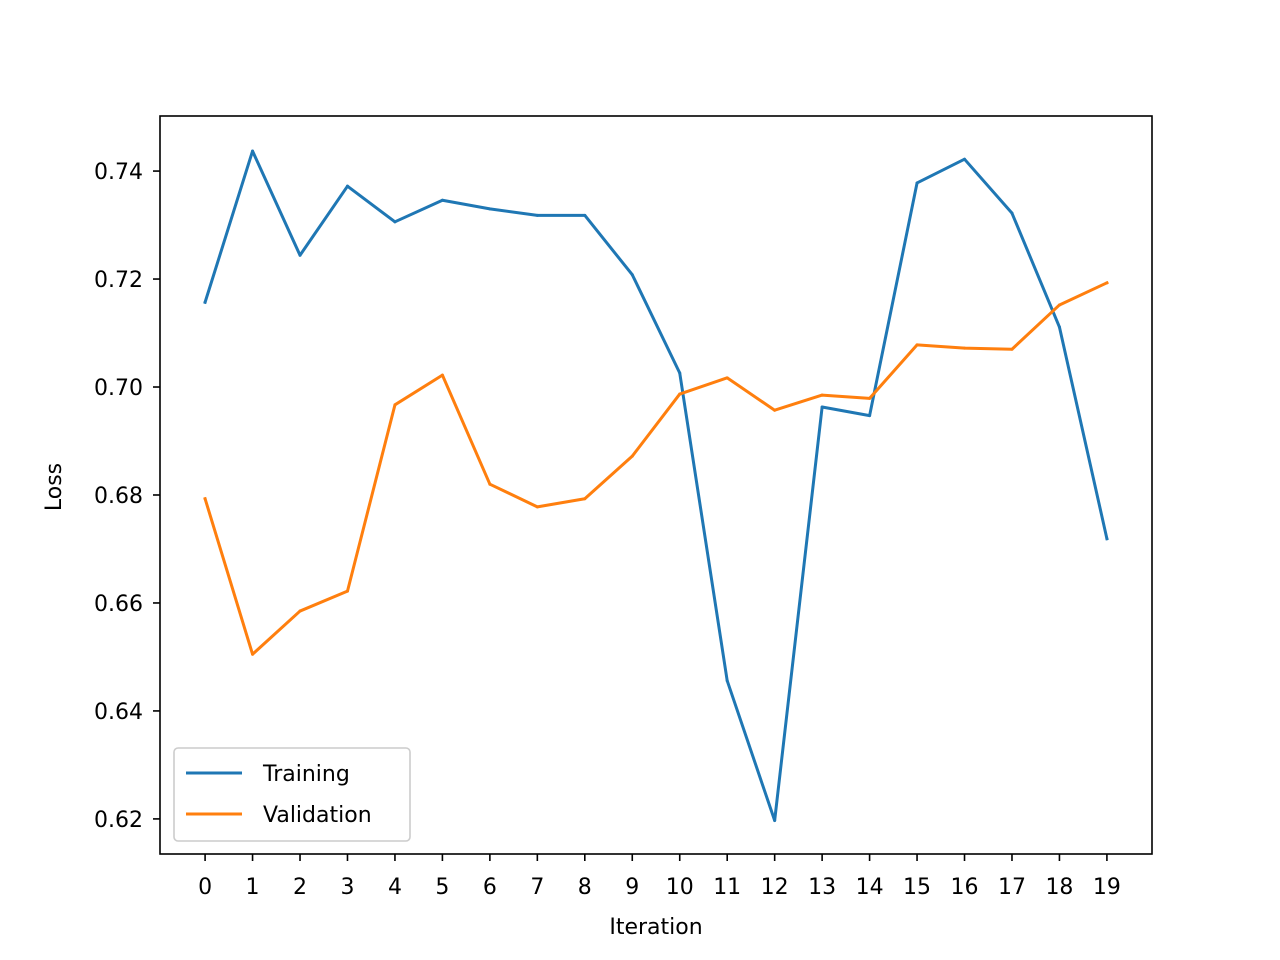  I want to click on x-tick-label: 7, so click(537, 887).